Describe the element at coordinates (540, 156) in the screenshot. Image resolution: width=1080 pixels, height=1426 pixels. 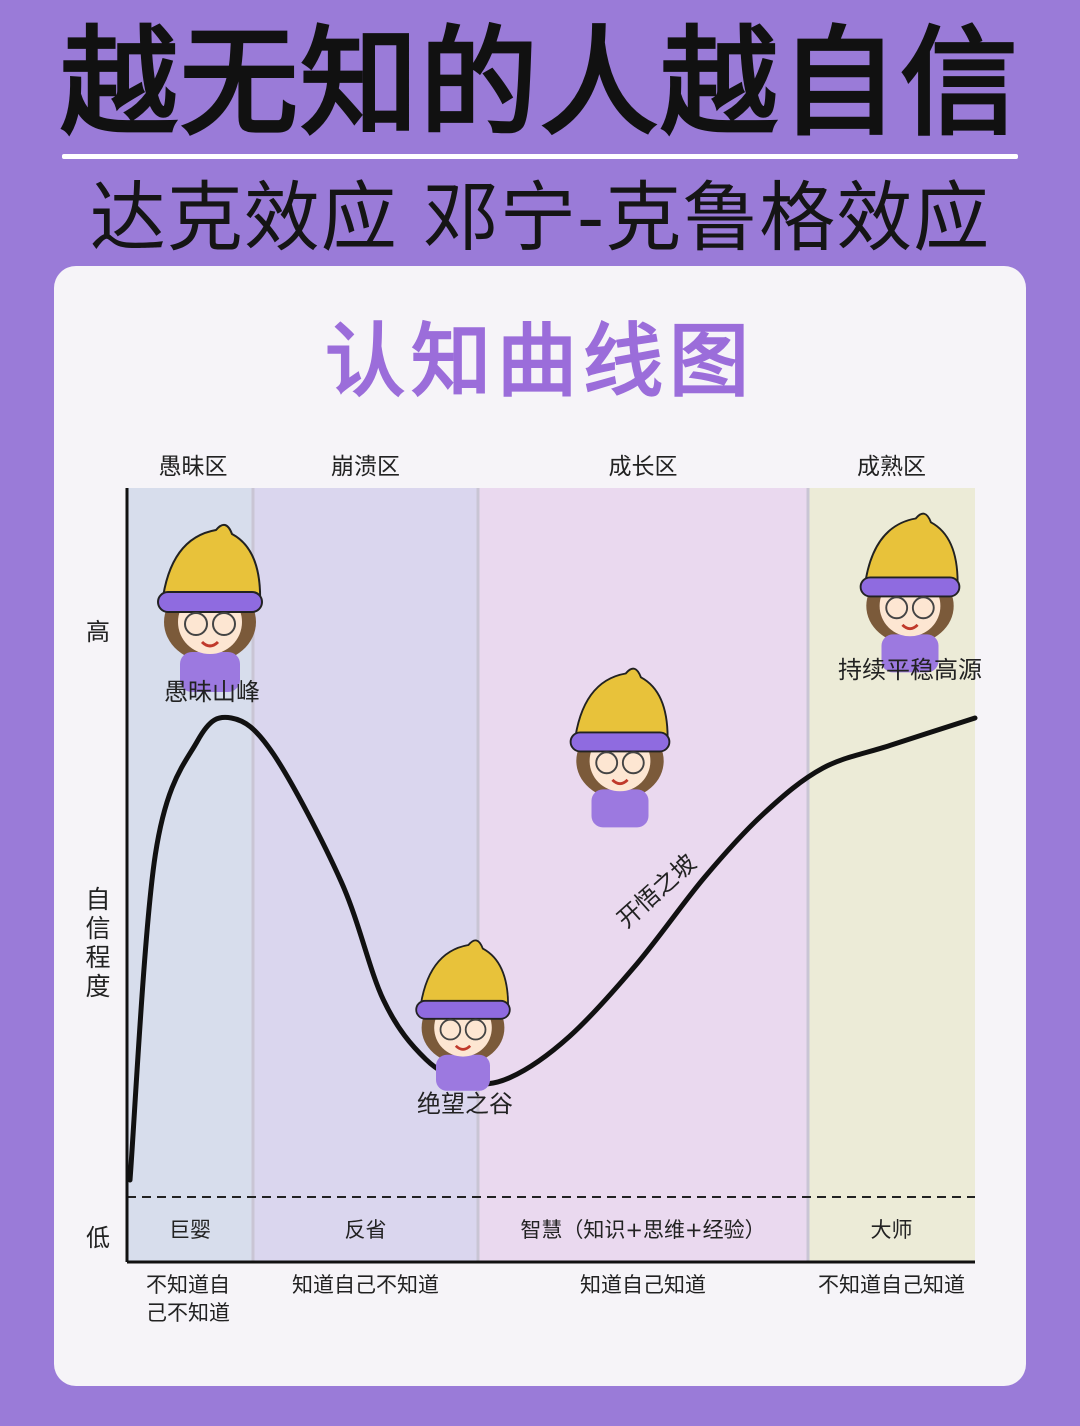
I see `title-divider` at that location.